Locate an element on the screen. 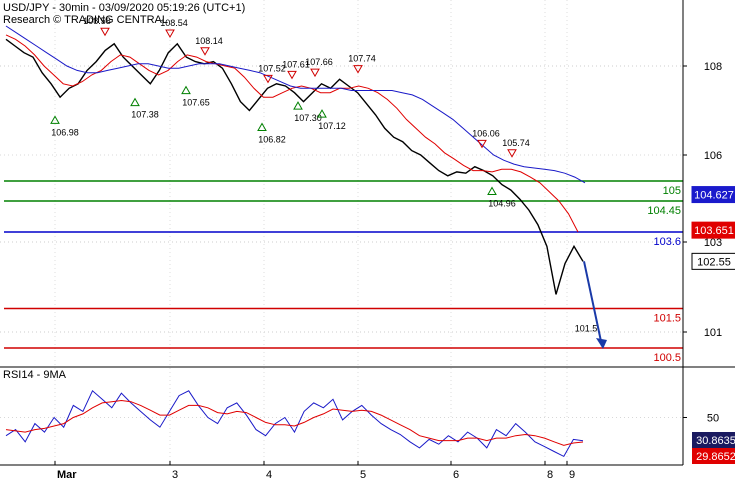 The image size is (735, 480). pivot-high-label: 108.54 is located at coordinates (174, 23).